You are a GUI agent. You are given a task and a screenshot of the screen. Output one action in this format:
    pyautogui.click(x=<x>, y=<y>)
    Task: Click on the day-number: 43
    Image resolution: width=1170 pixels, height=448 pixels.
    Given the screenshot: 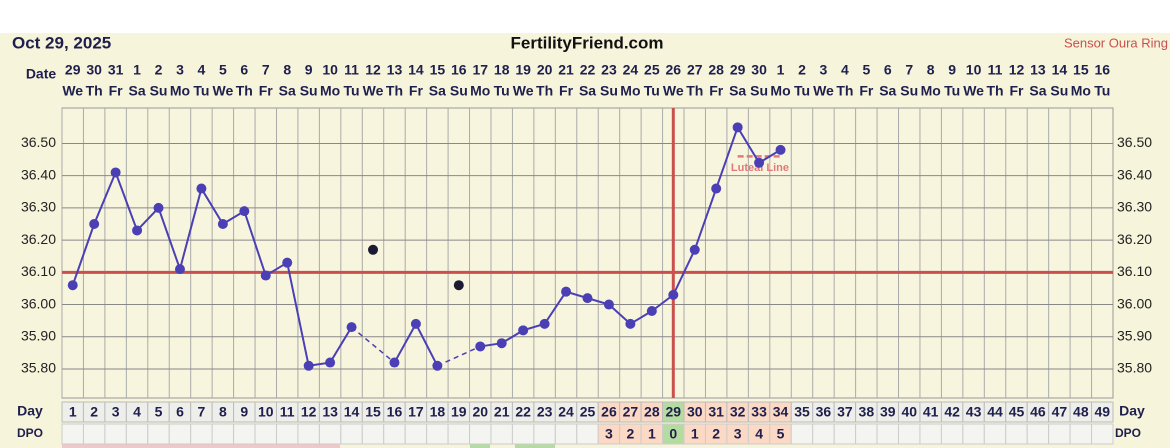 What is the action you would take?
    pyautogui.click(x=974, y=412)
    